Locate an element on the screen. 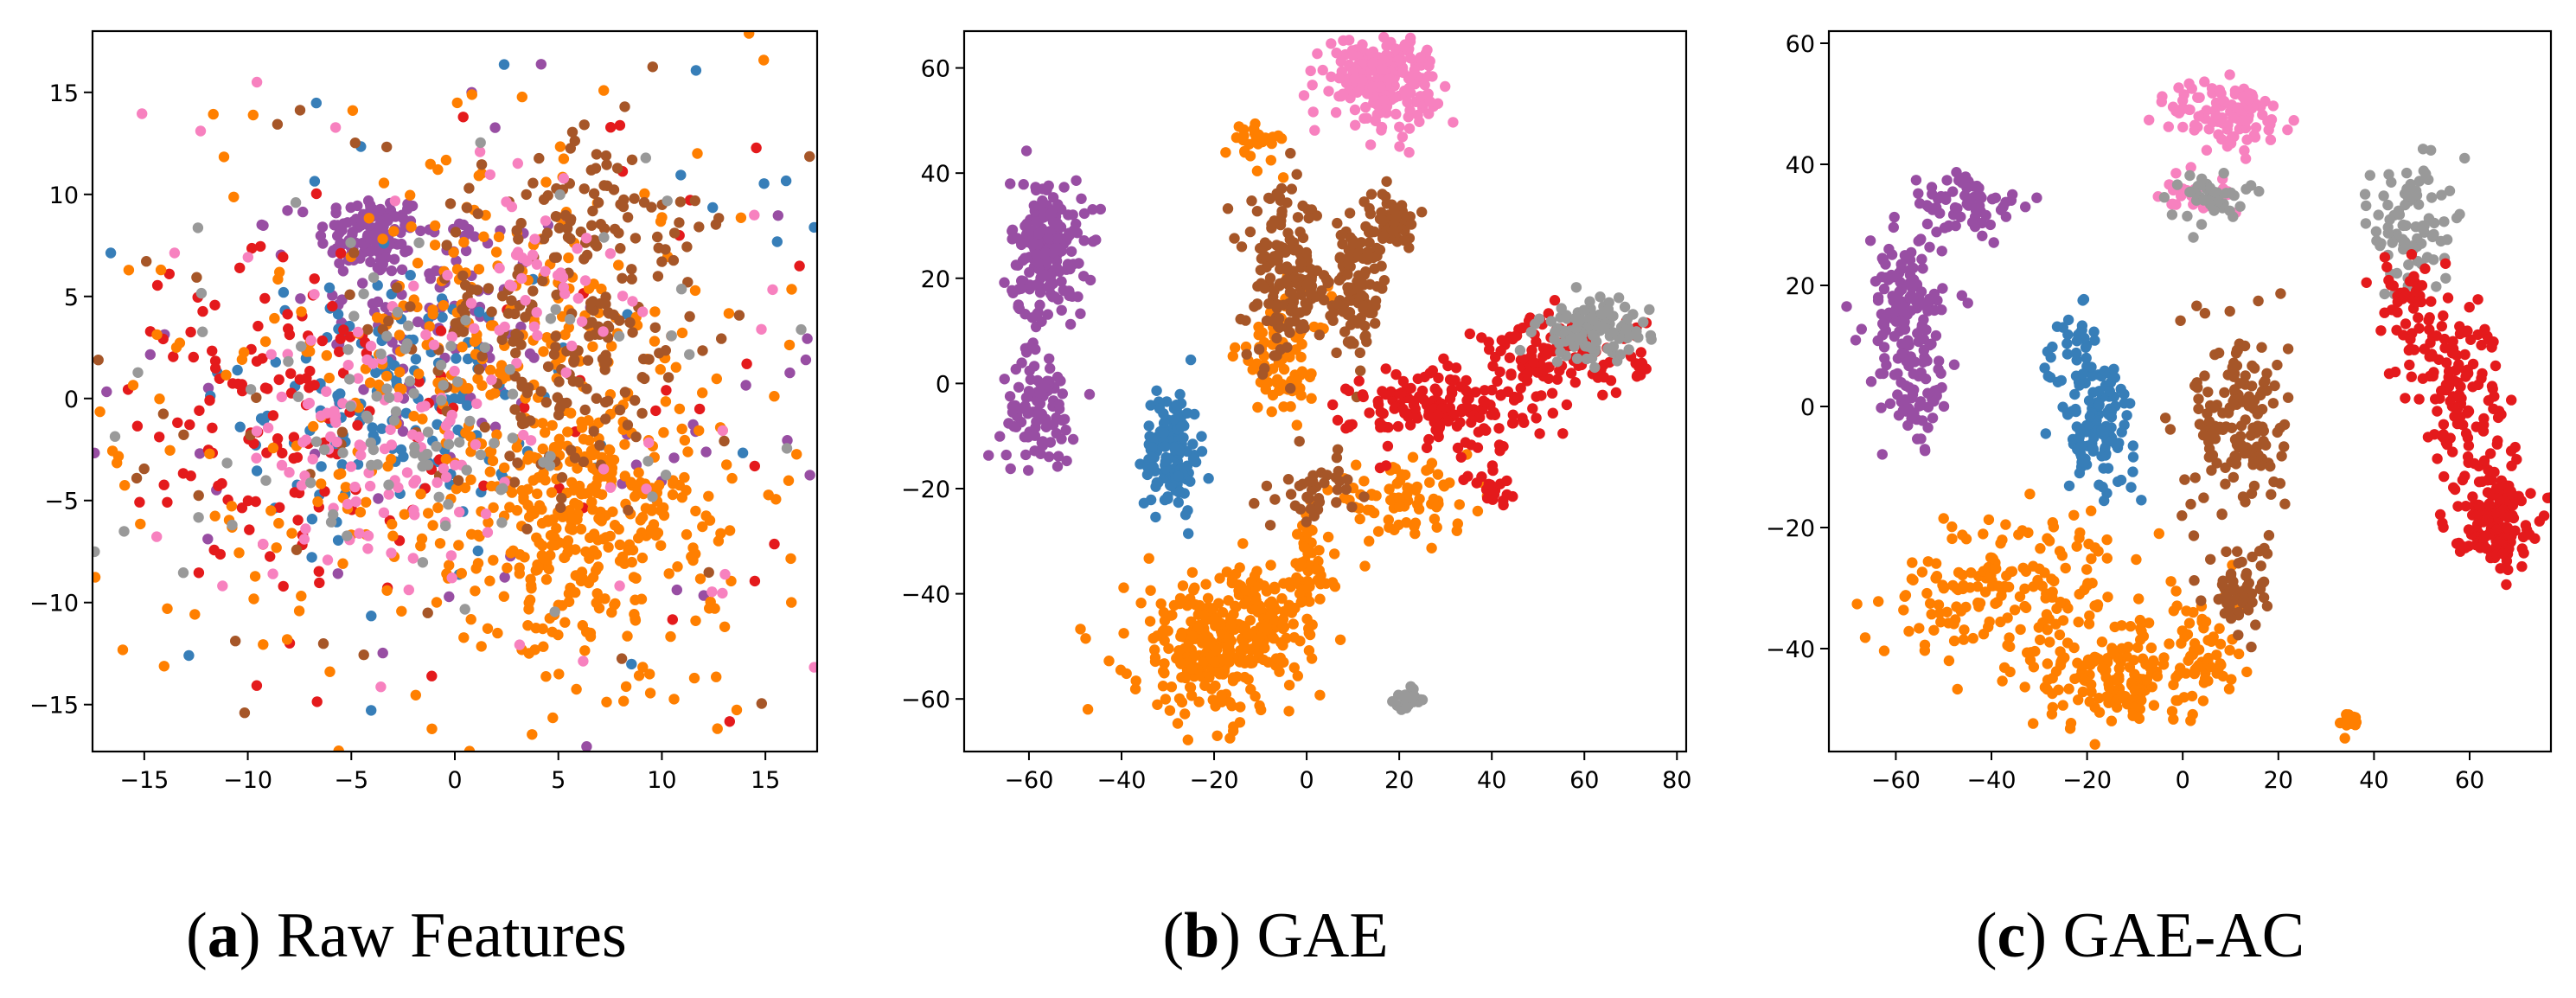  x-tick-label: 80 is located at coordinates (1677, 780).